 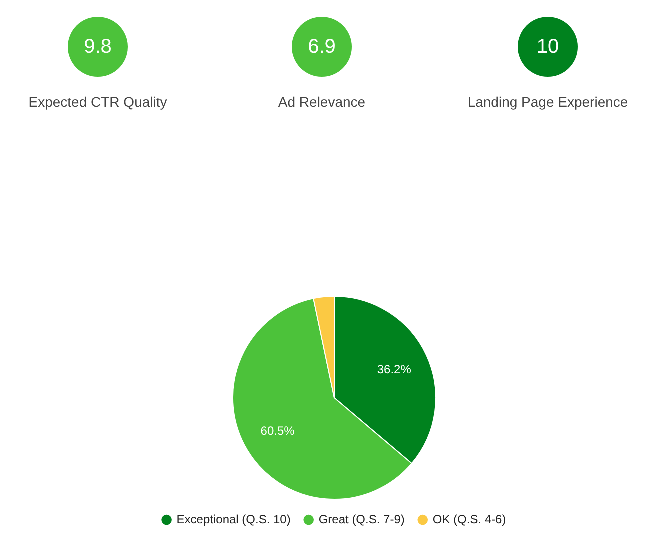 What do you see at coordinates (278, 431) in the screenshot?
I see `data-label: 60.5%` at bounding box center [278, 431].